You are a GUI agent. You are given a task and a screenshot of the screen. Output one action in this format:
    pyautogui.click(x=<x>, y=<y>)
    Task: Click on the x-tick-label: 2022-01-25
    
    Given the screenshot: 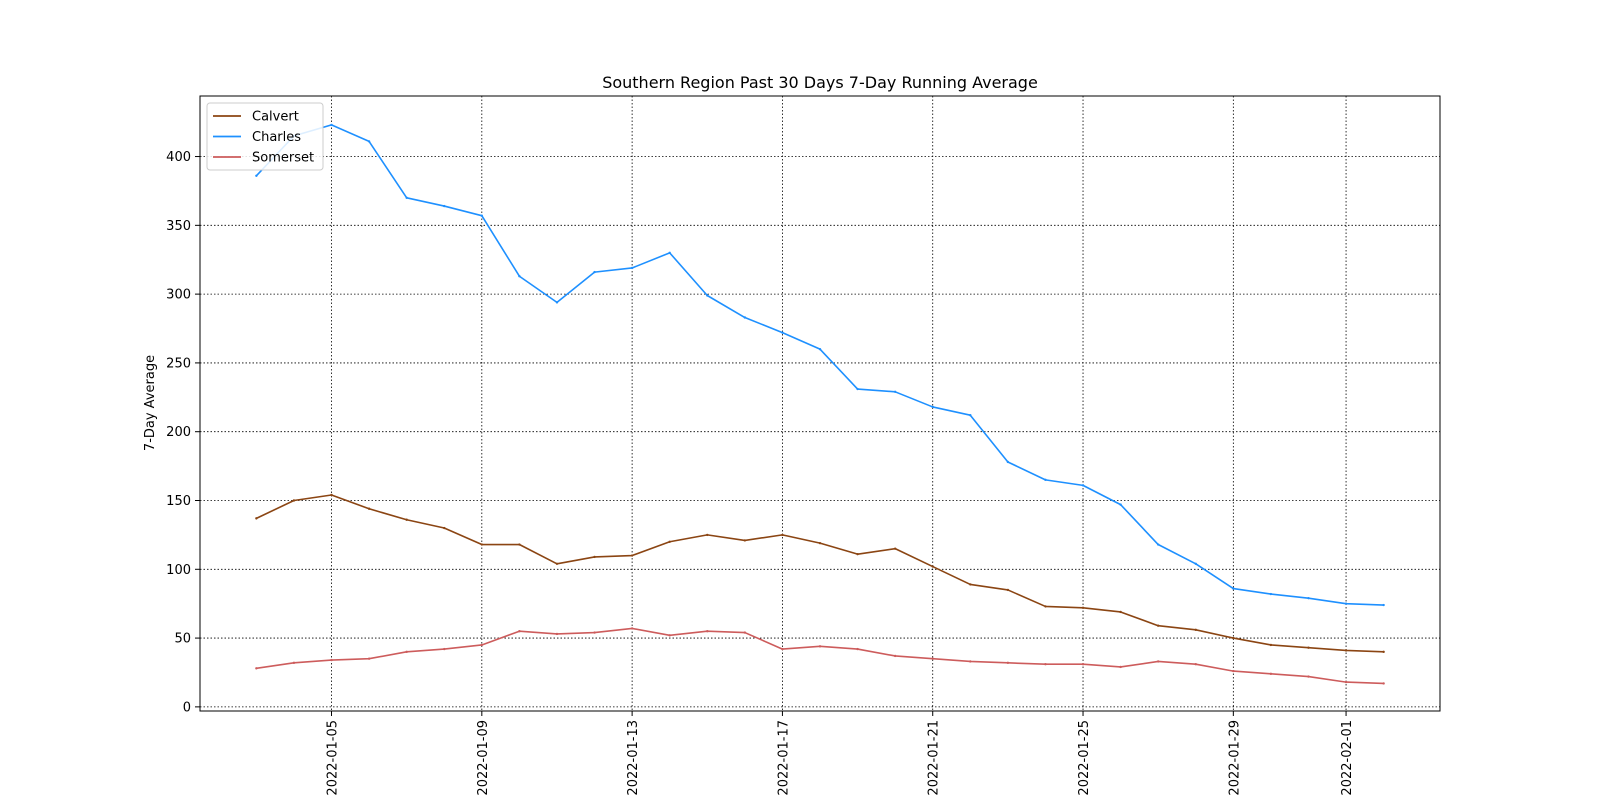 What is the action you would take?
    pyautogui.click(x=1084, y=758)
    